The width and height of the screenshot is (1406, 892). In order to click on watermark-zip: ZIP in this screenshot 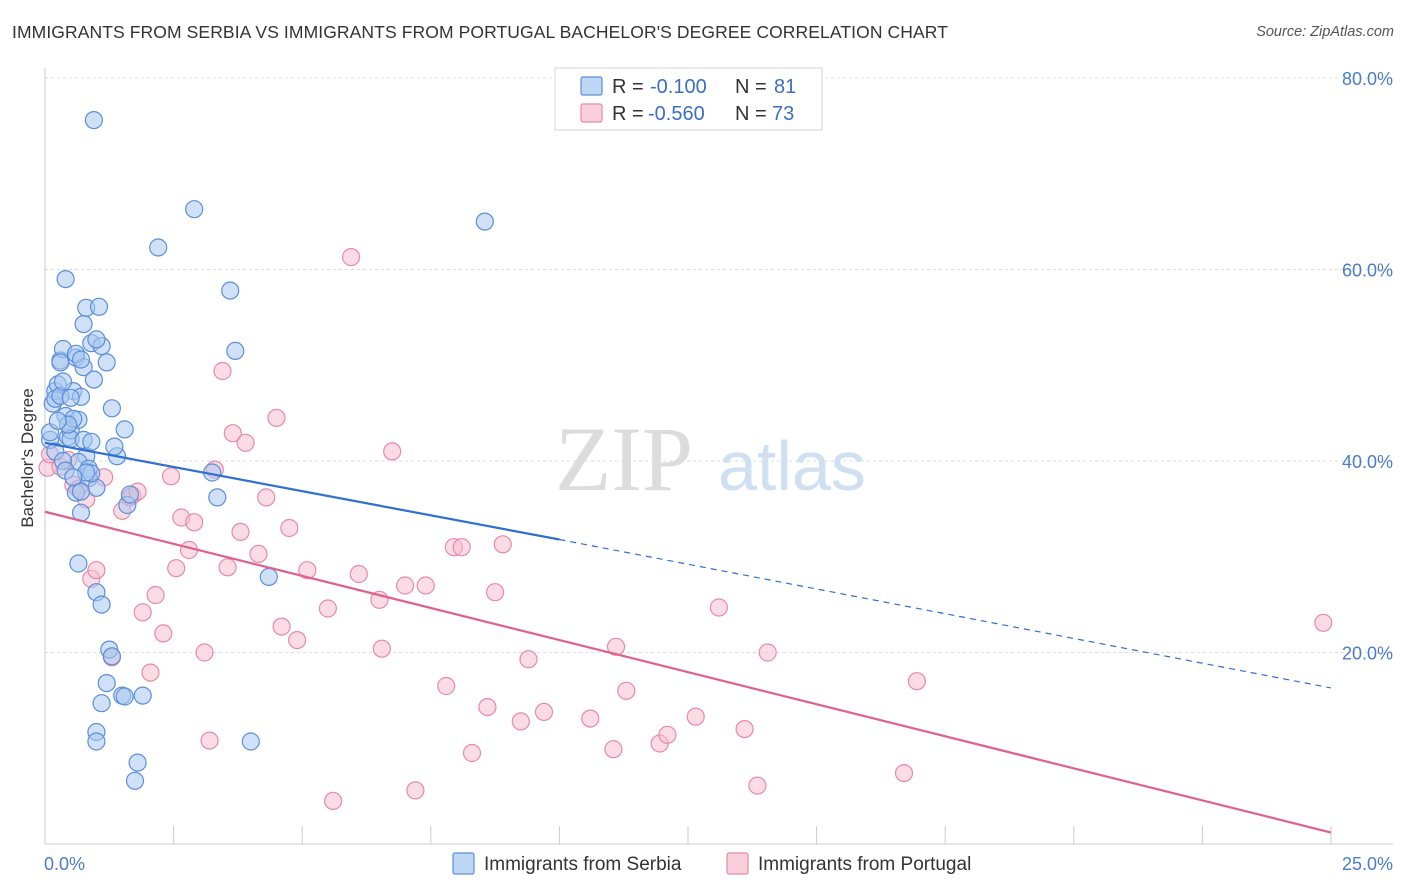, I will do `click(624, 459)`.